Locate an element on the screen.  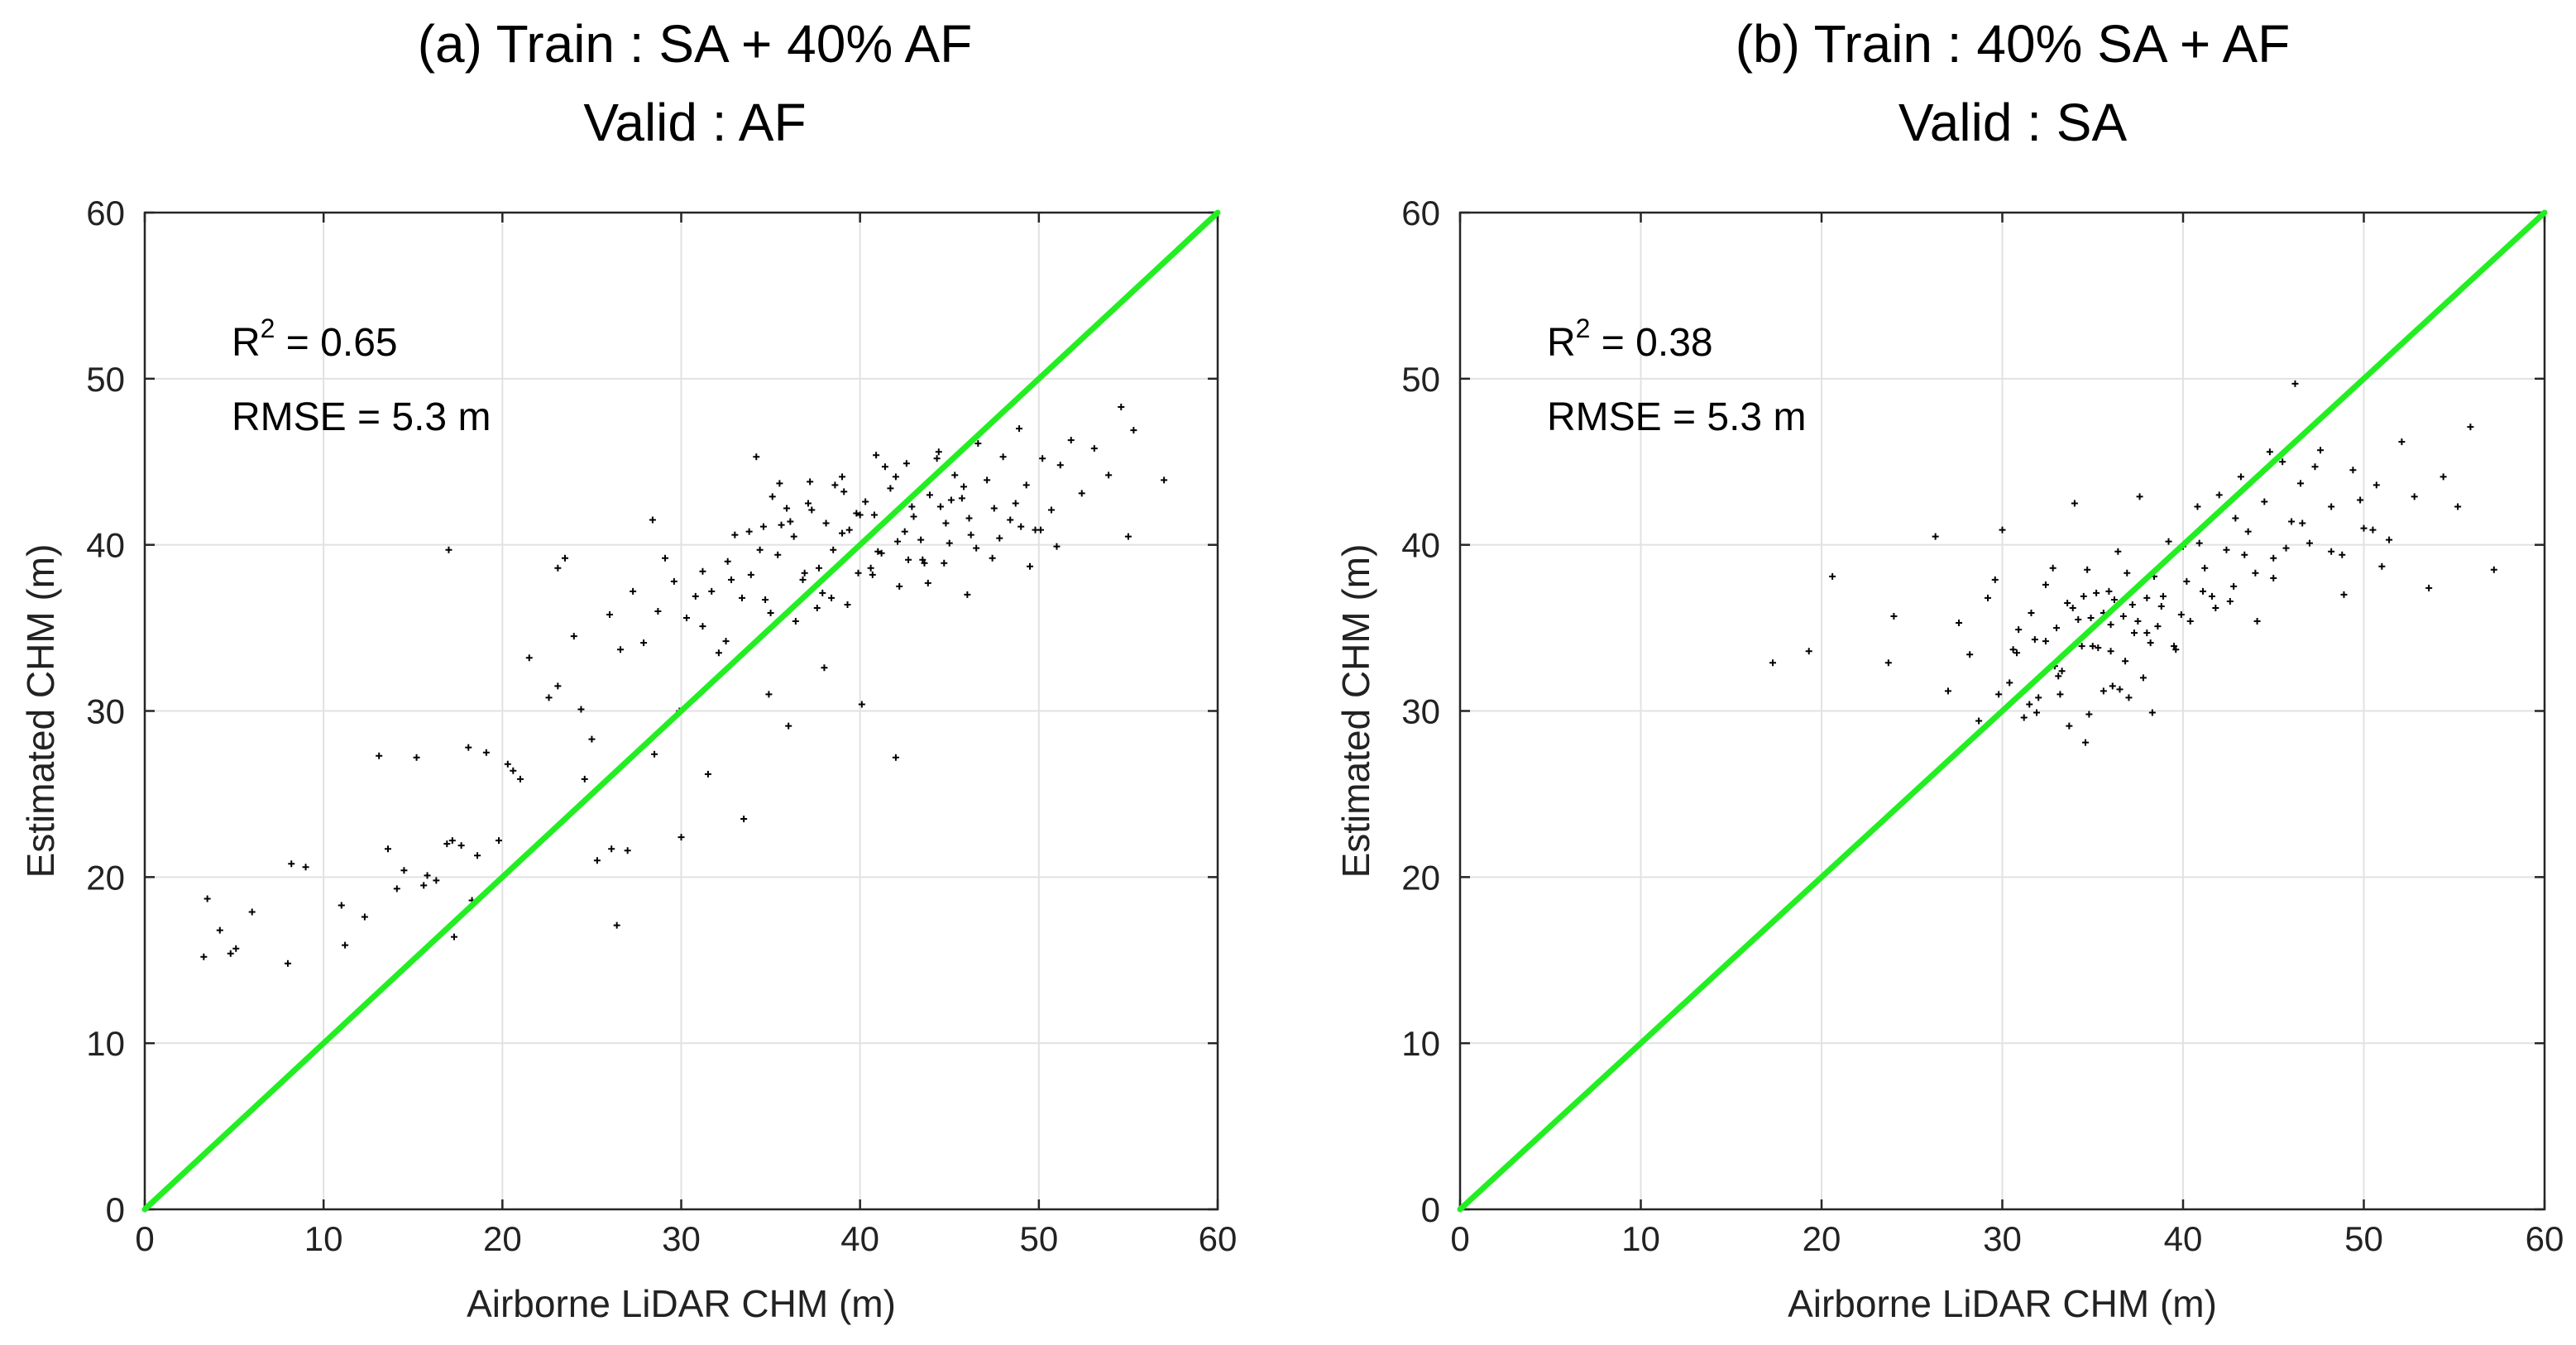
chart-title-line-1: (b) Train : 40% SA + AF is located at coordinates (2013, 44).